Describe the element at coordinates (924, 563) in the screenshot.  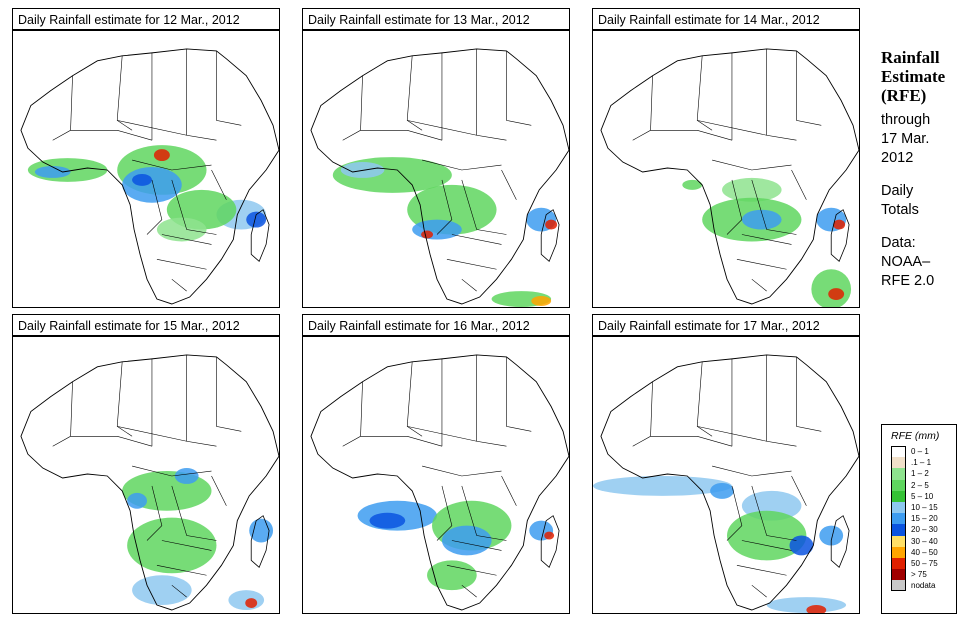
I see `legend-label: 50 – 75` at that location.